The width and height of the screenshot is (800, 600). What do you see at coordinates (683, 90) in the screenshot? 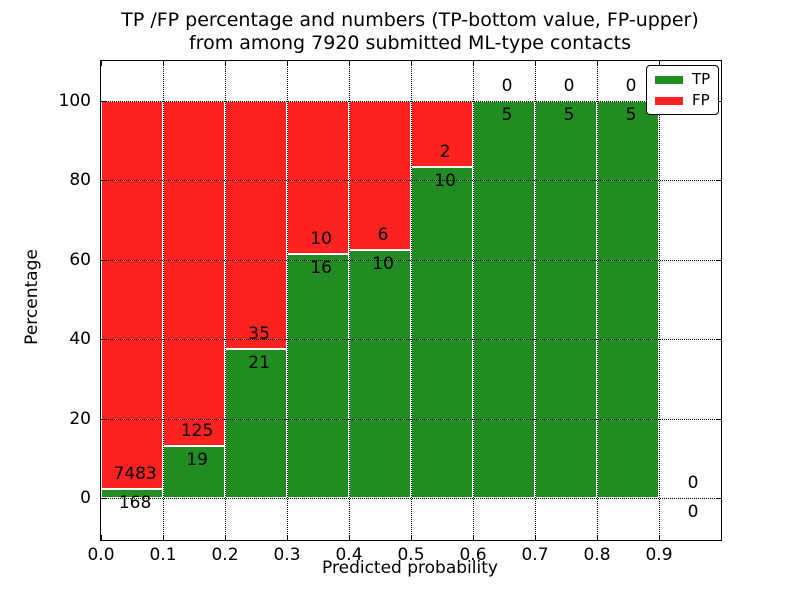
I see `legend: TP FP` at bounding box center [683, 90].